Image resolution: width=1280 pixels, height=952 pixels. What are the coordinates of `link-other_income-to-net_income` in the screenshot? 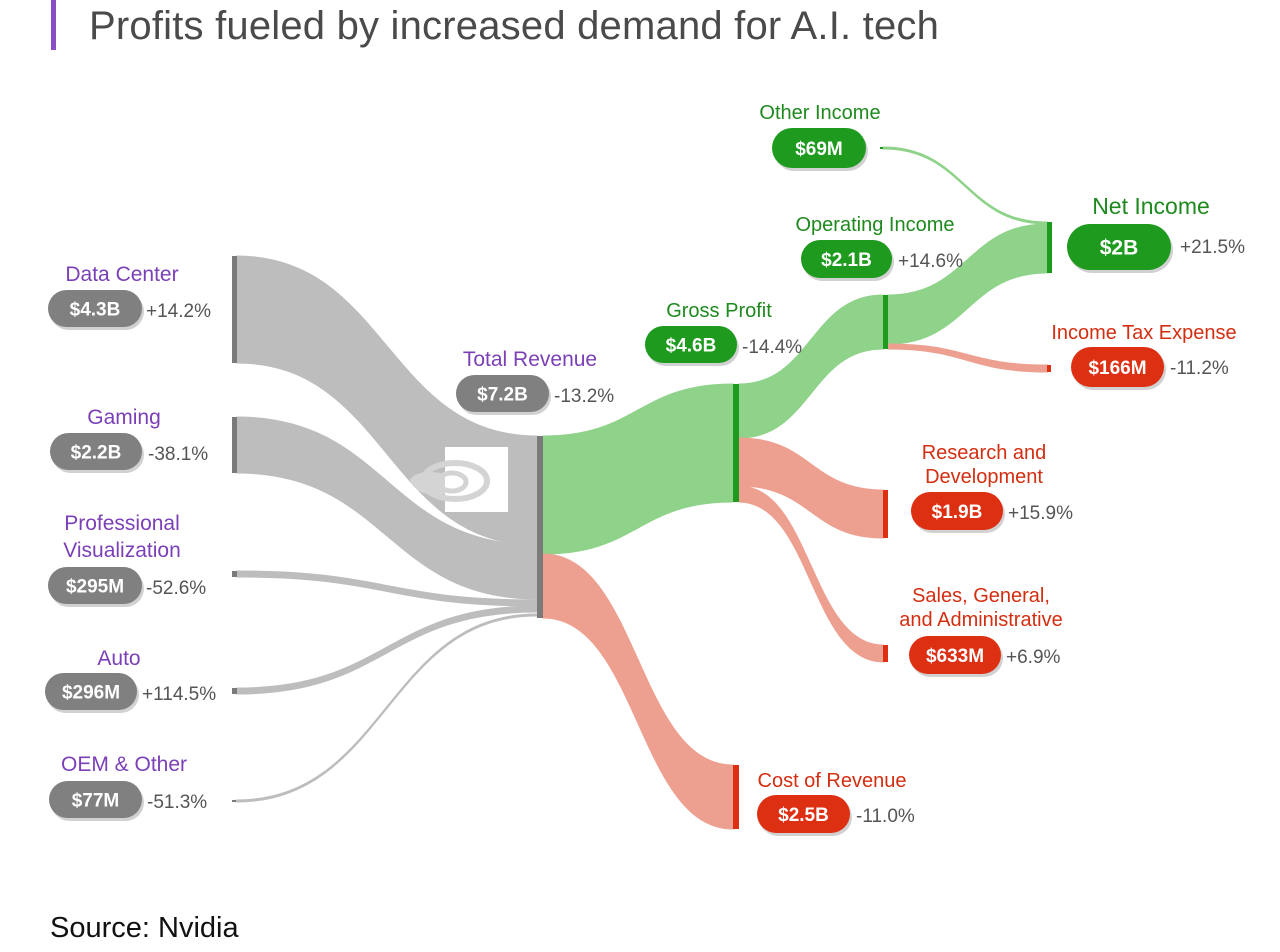 It's located at (965, 185).